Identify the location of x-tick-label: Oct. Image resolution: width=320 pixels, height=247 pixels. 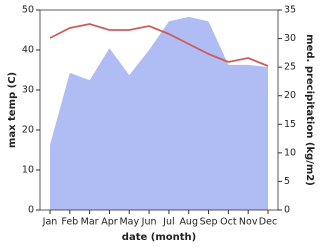
(228, 222).